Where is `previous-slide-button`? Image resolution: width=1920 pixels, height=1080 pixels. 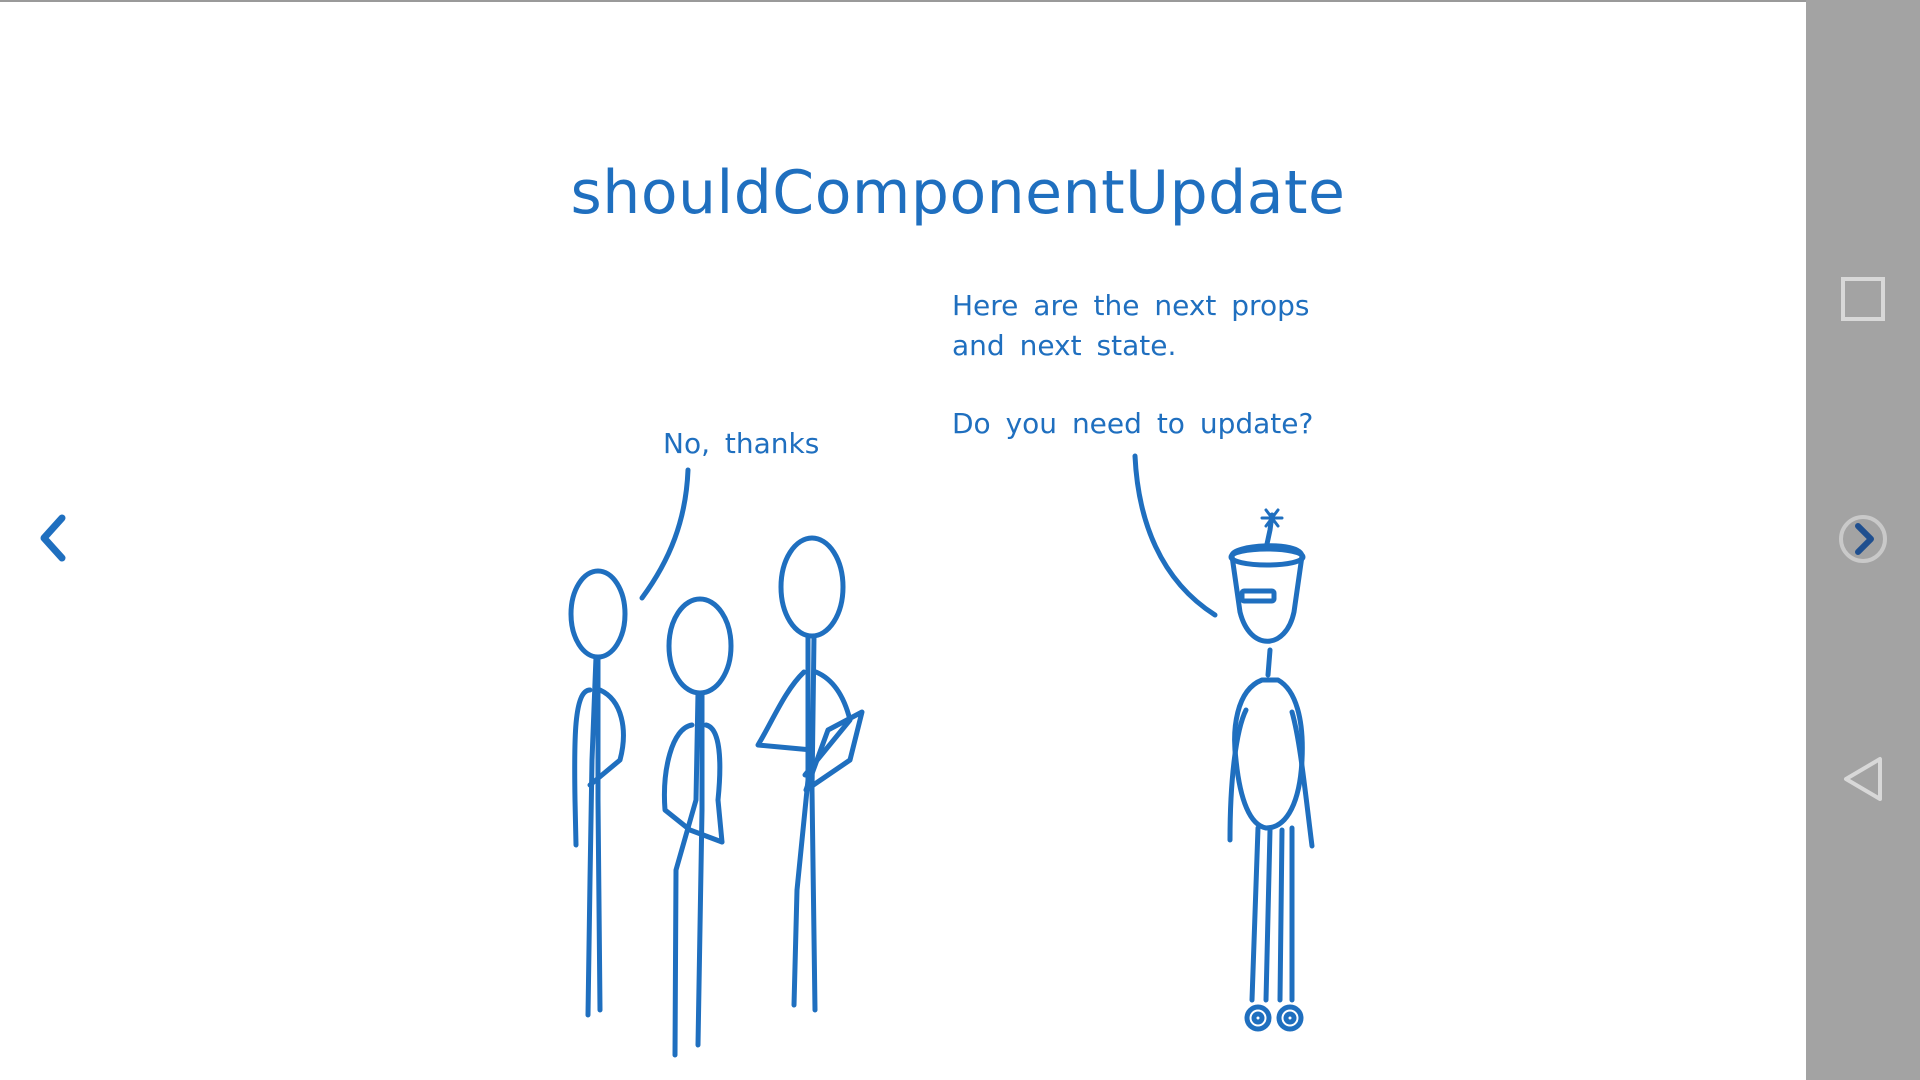
previous-slide-button is located at coordinates (54, 538).